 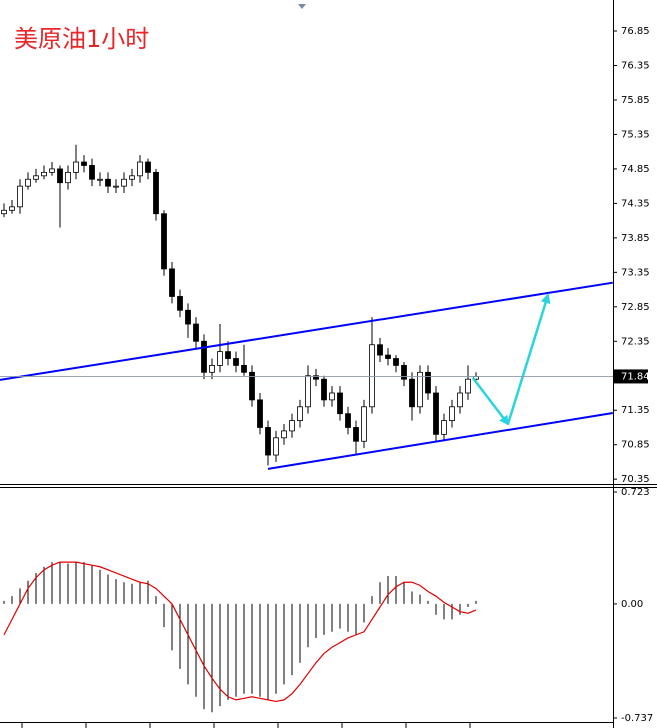 I want to click on y-tick-label: 75.35, so click(x=635, y=134).